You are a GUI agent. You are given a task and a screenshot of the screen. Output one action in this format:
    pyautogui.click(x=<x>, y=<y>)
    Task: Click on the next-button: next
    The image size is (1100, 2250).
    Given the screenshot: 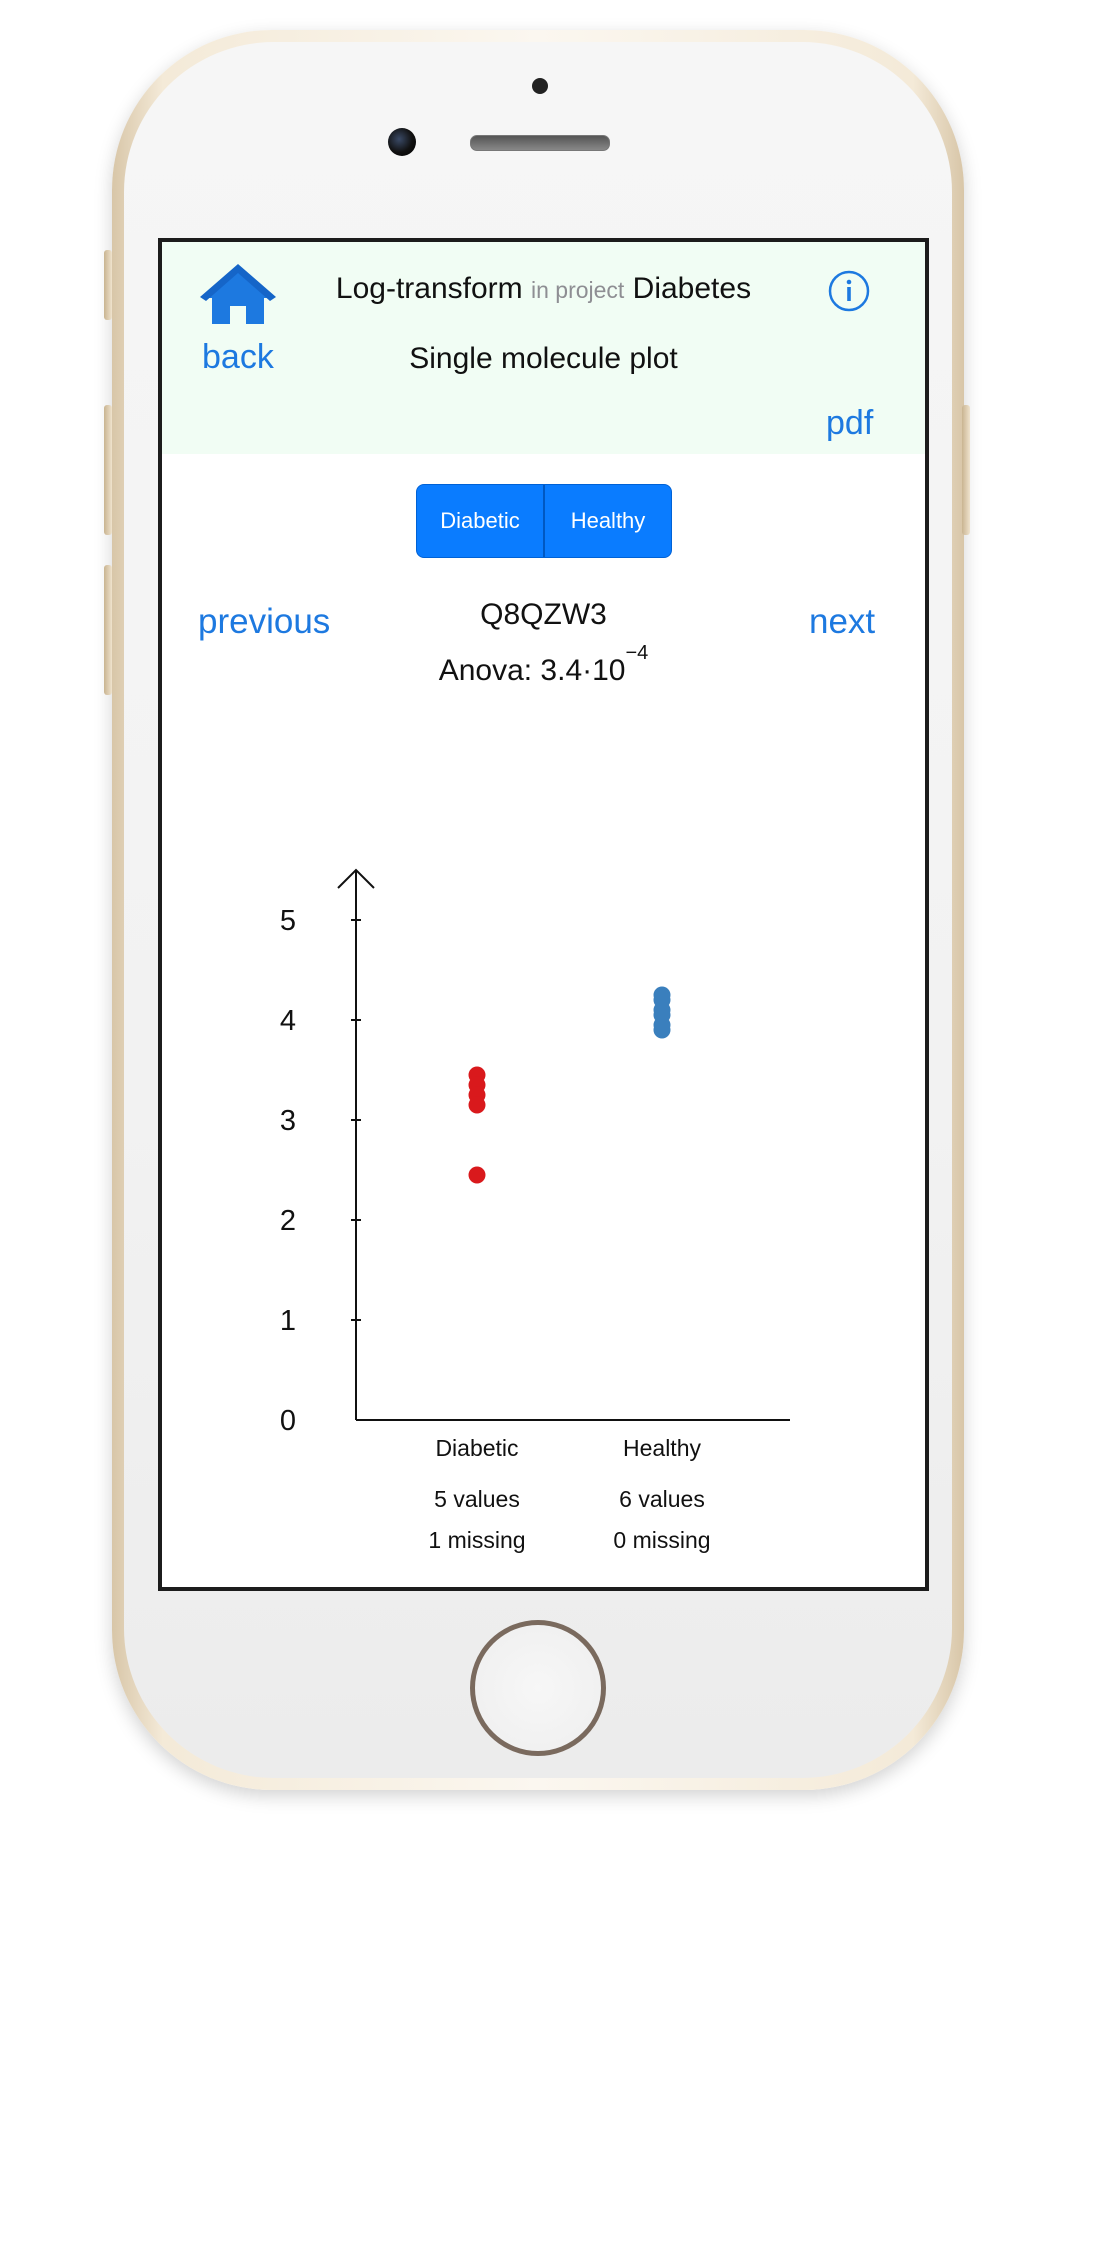 What is the action you would take?
    pyautogui.click(x=842, y=621)
    